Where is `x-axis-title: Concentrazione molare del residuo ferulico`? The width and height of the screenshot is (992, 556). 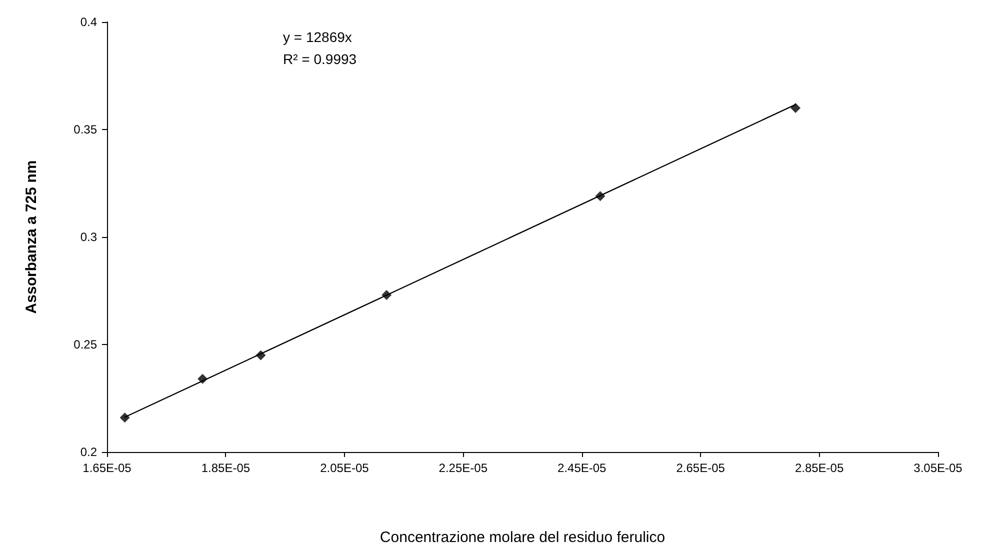
x-axis-title: Concentrazione molare del residuo ferulico is located at coordinates (523, 537).